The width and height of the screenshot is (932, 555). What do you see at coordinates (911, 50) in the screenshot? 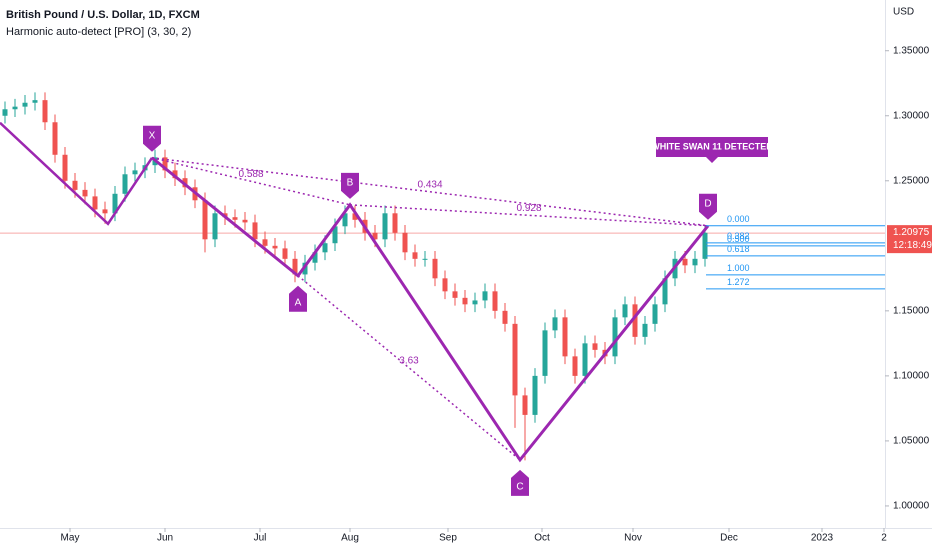
I see `y-tick-label: 1.35000` at bounding box center [911, 50].